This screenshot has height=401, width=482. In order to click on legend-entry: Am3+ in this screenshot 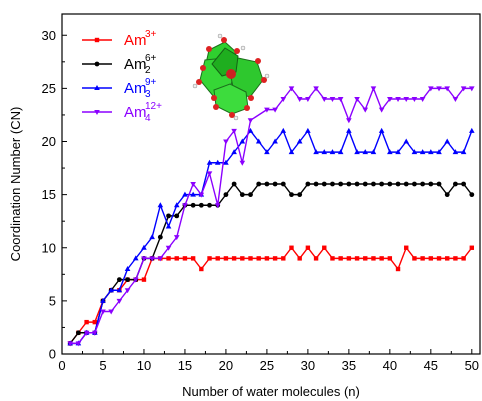, I will do `click(140, 39)`.